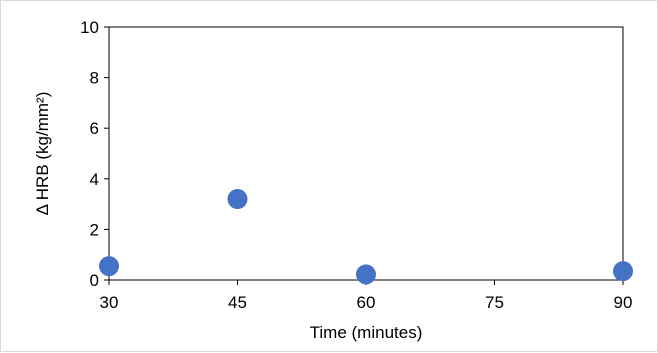 The width and height of the screenshot is (658, 353). Describe the element at coordinates (94, 128) in the screenshot. I see `y-tick-label: 6` at that location.